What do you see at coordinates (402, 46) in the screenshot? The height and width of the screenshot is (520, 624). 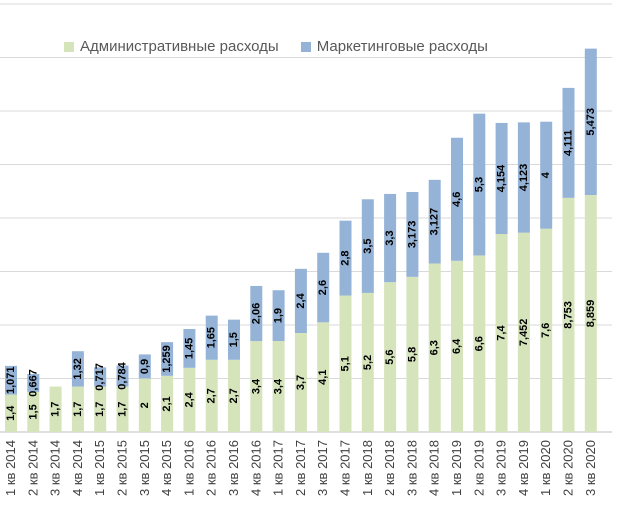 I see `legend-label-marketing: Маркетинговые расходы` at bounding box center [402, 46].